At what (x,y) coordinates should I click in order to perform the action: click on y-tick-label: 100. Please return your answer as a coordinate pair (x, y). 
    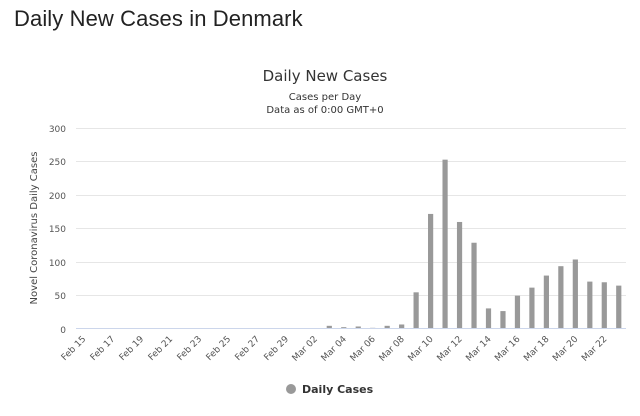
    Looking at the image, I should click on (57, 264).